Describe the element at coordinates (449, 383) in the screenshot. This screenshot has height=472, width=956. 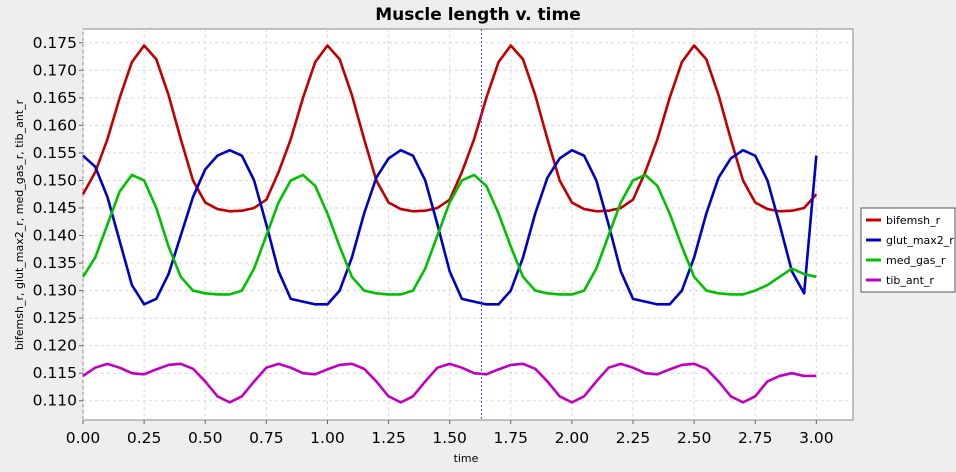
I see `series-line-tib-ant-r` at that location.